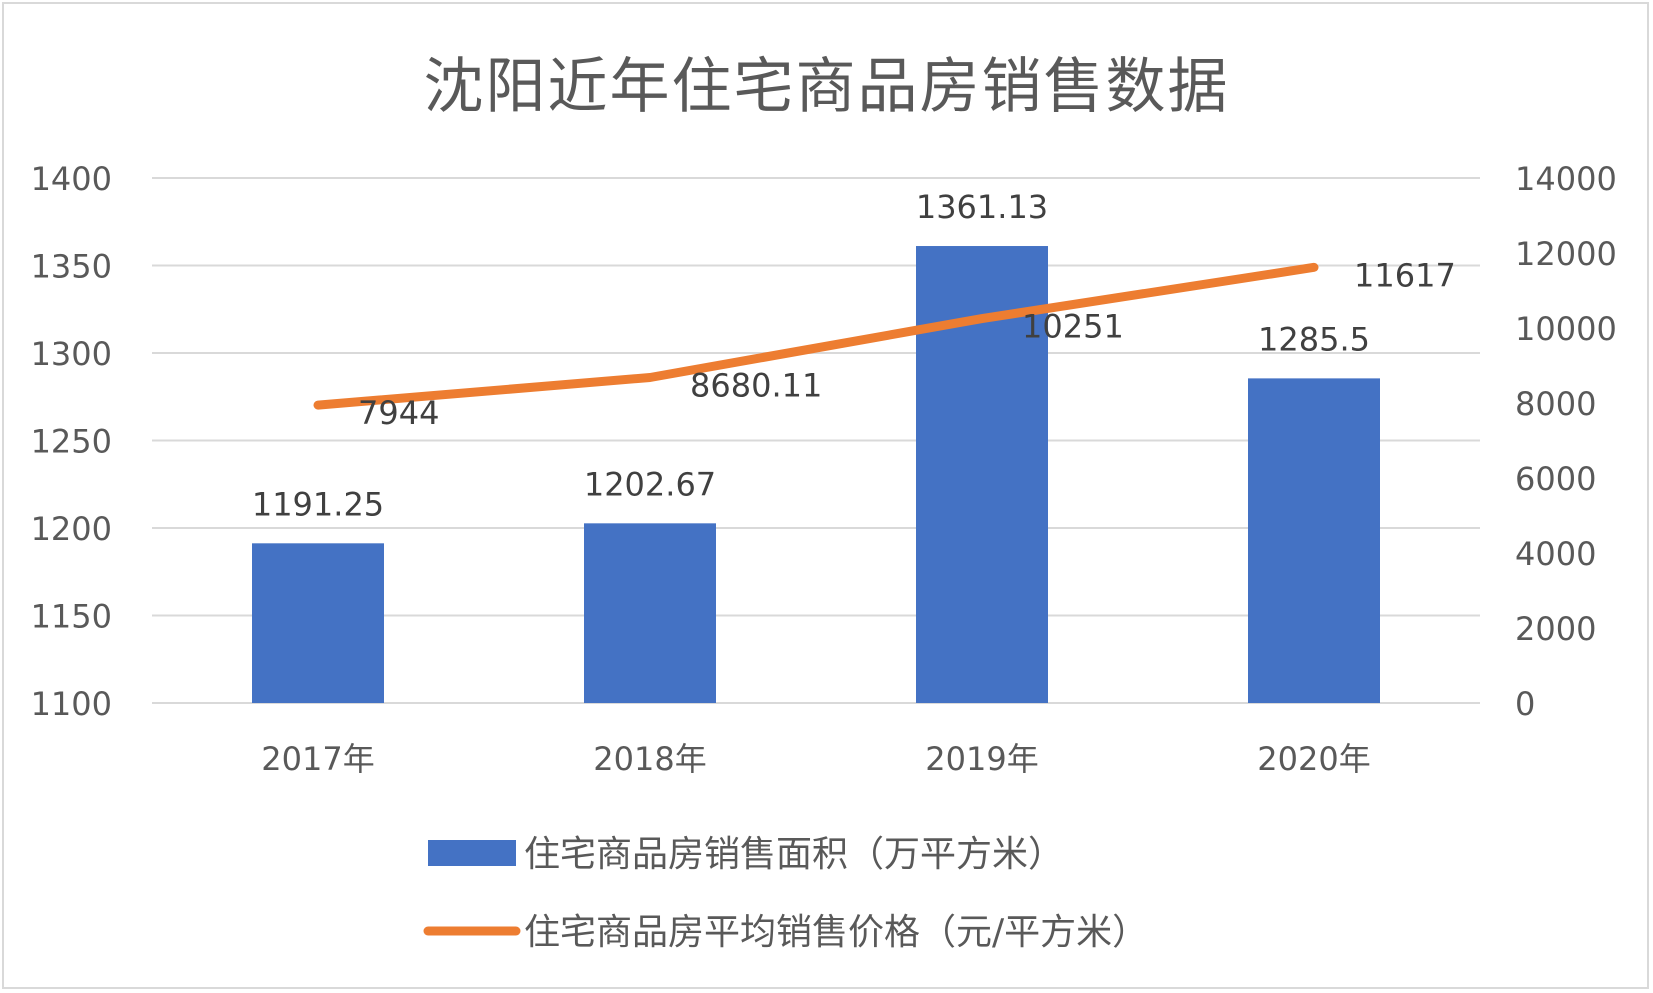 The height and width of the screenshot is (993, 1653). Describe the element at coordinates (1555, 404) in the screenshot. I see `right-axis-tick-label: 8000` at that location.